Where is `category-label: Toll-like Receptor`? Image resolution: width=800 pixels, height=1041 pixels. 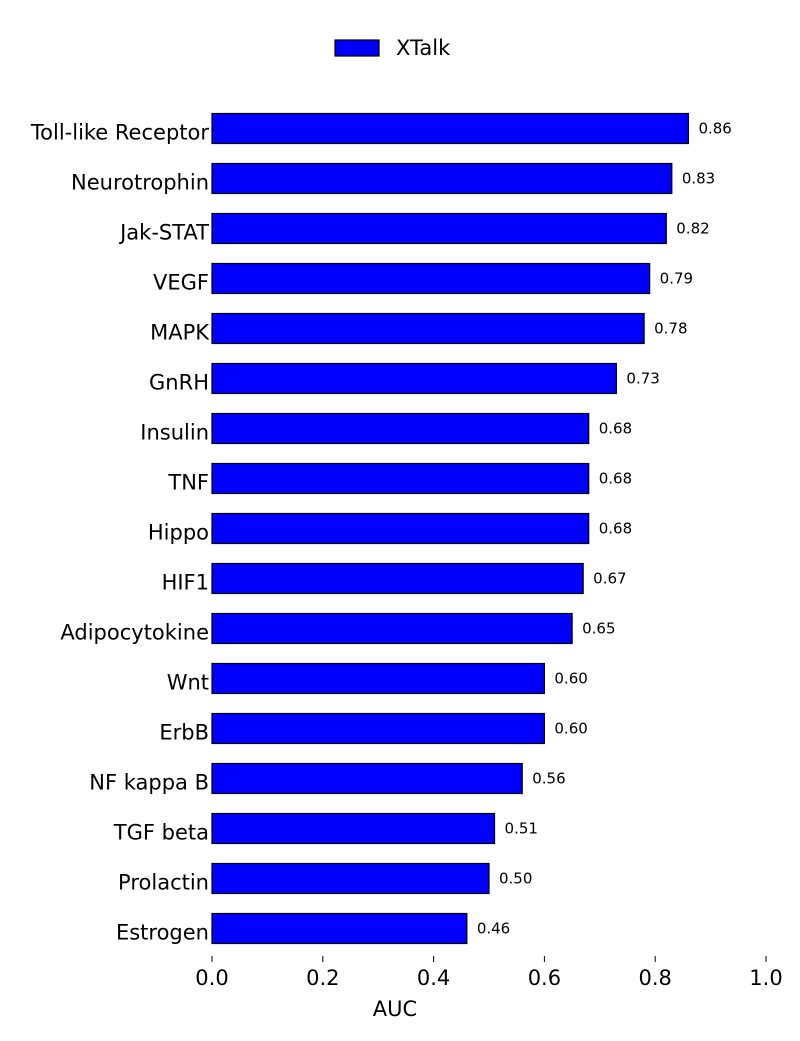 category-label: Toll-like Receptor is located at coordinates (119, 133).